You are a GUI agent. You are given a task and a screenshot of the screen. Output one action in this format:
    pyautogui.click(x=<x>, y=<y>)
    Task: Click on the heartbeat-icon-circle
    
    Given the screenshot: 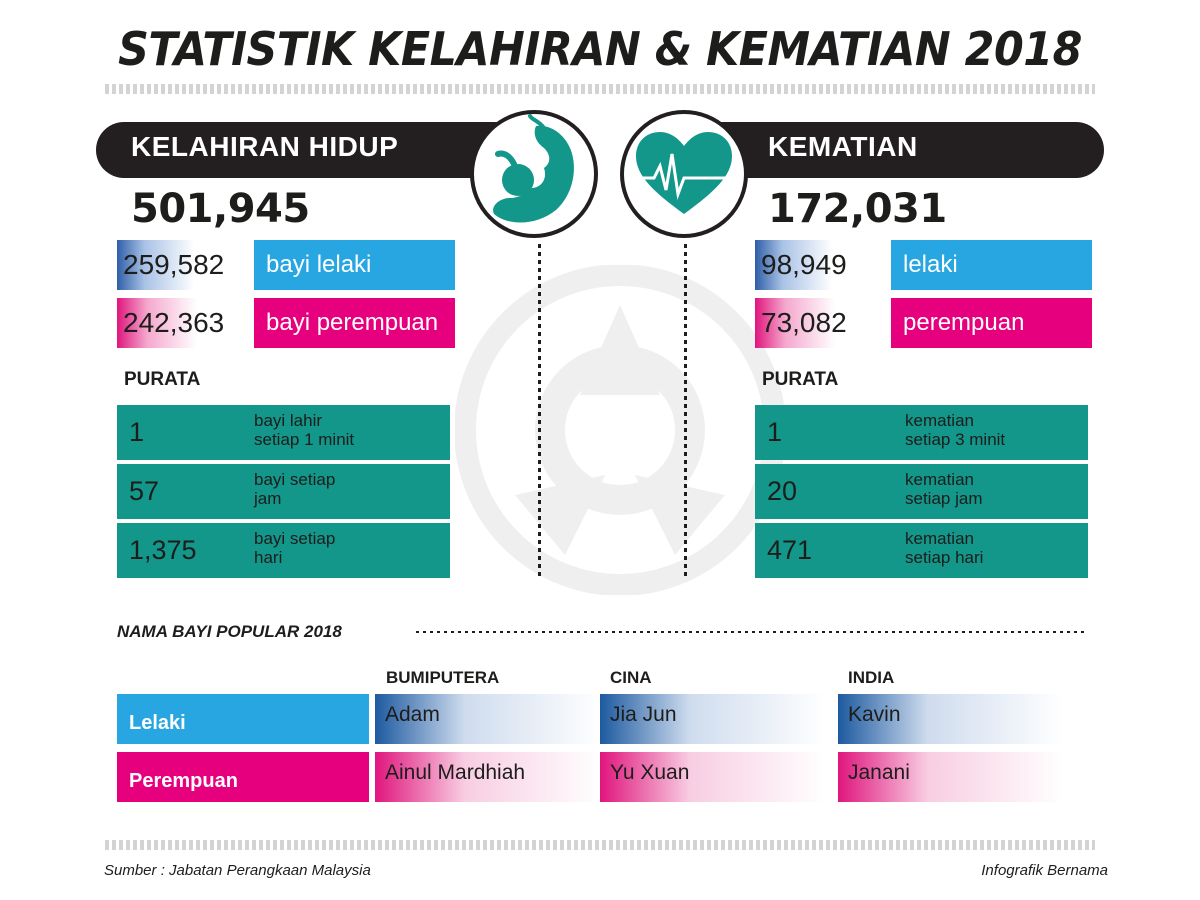 What is the action you would take?
    pyautogui.click(x=684, y=174)
    